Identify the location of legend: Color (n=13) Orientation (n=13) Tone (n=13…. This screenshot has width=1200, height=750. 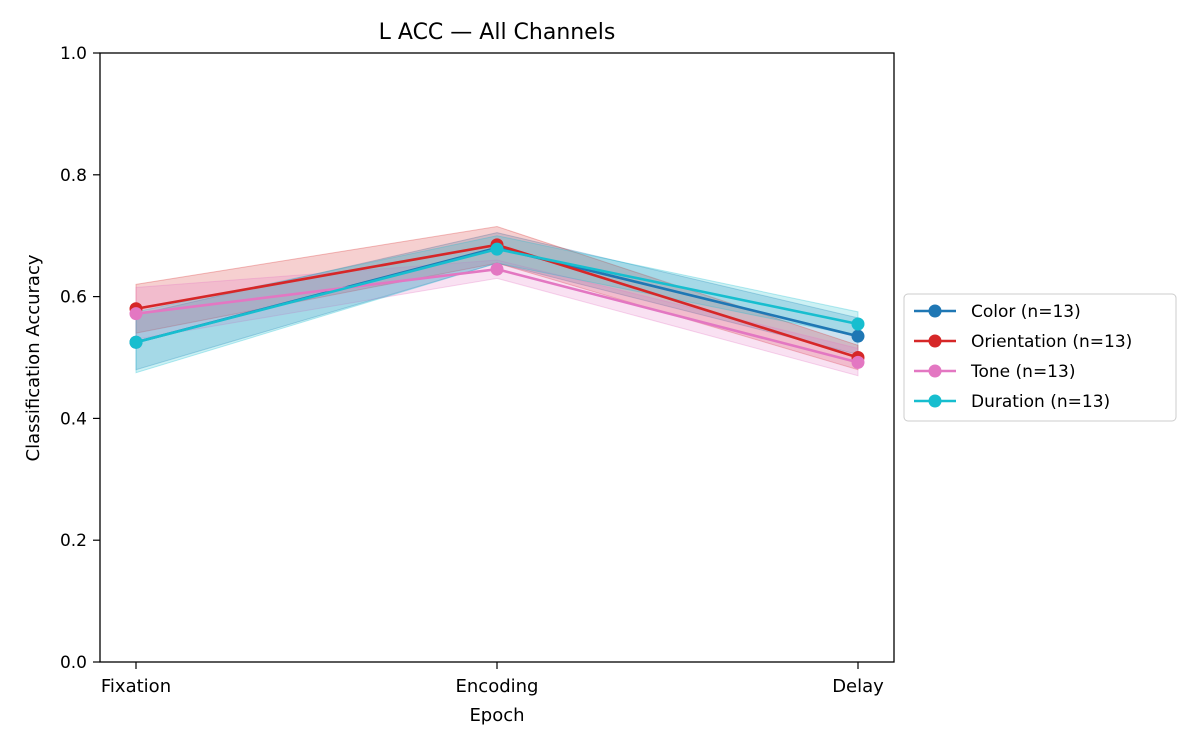
(1040, 357).